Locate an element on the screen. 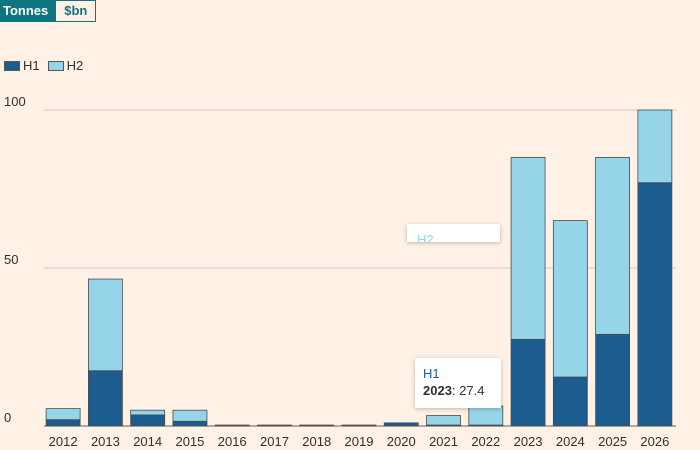  x-tick-label: 2024 is located at coordinates (570, 441).